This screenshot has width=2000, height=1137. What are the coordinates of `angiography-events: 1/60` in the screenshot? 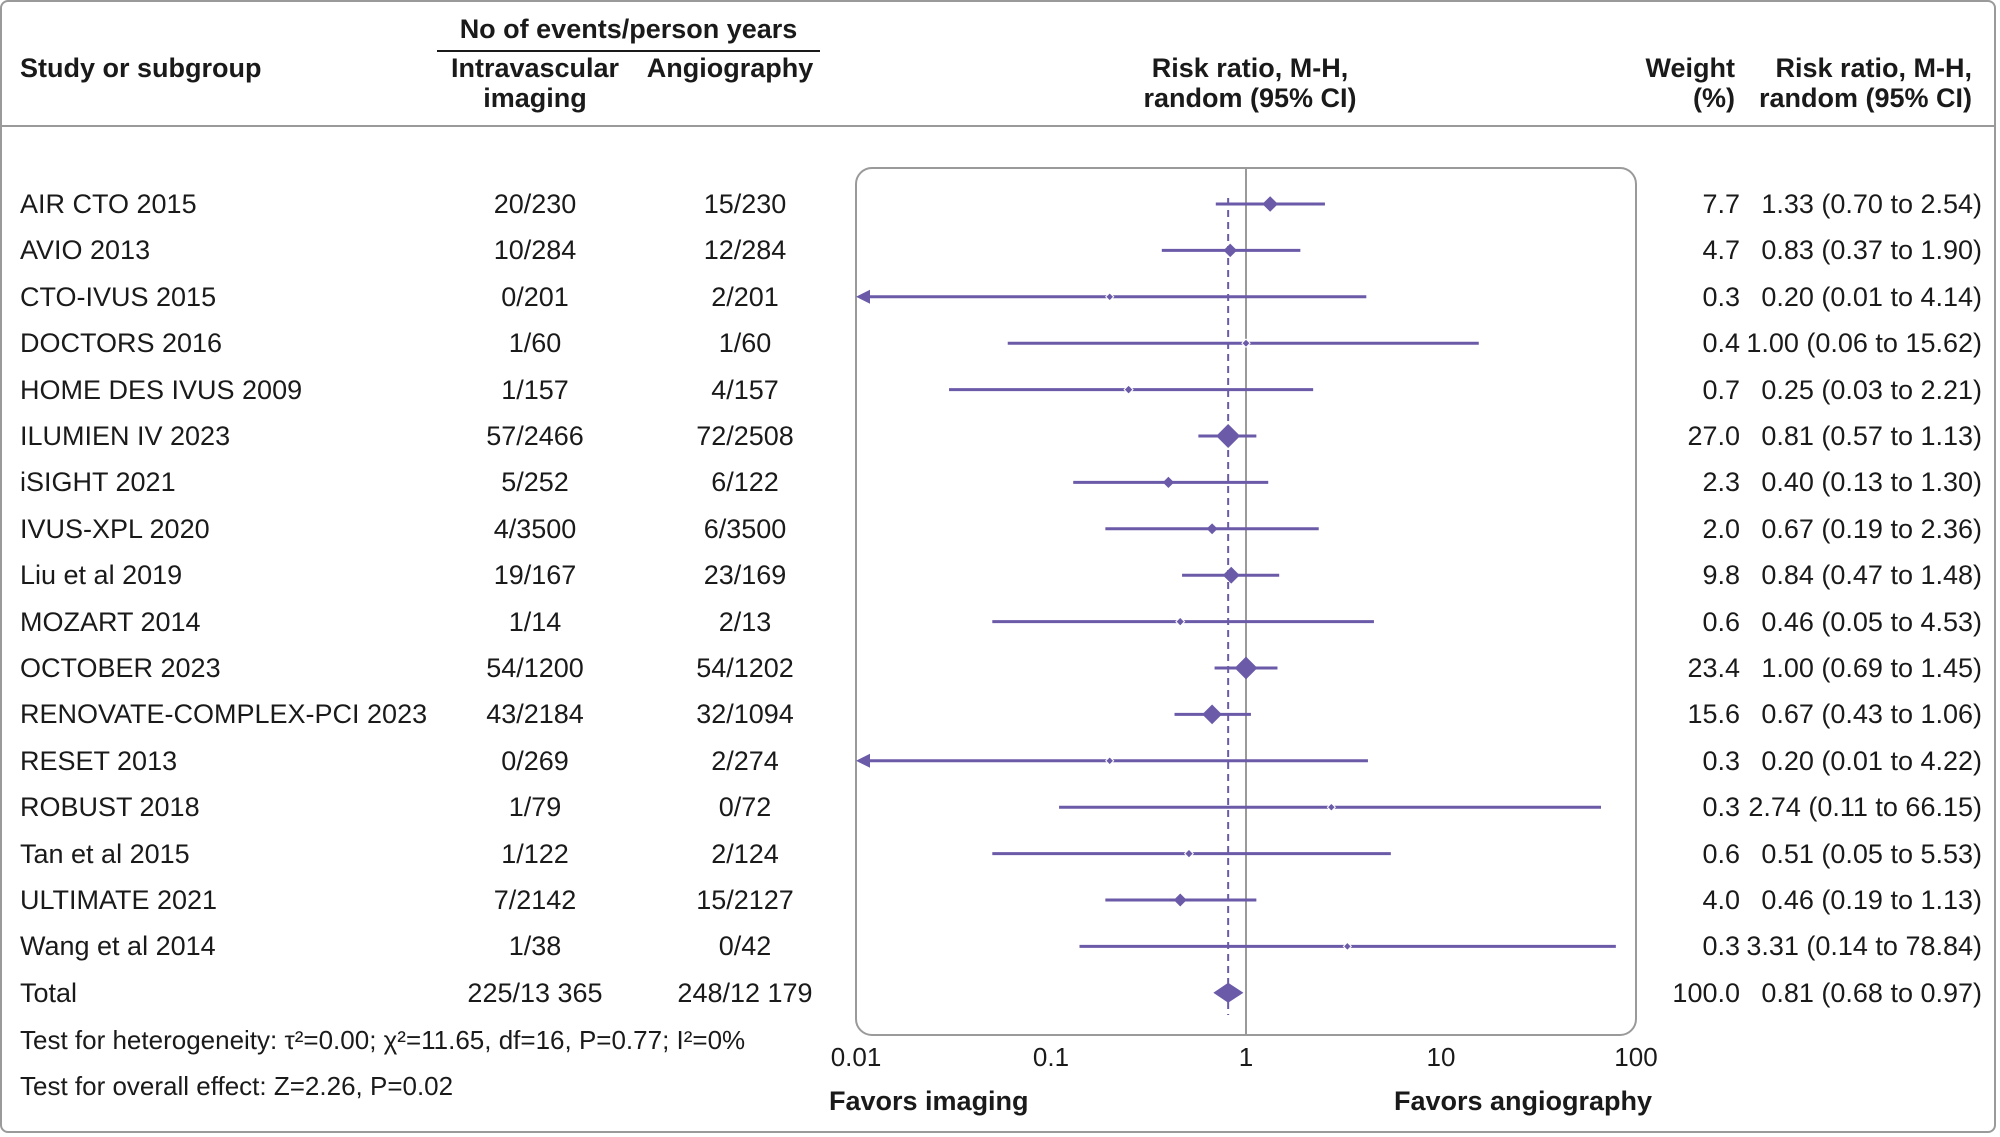 It's located at (745, 343).